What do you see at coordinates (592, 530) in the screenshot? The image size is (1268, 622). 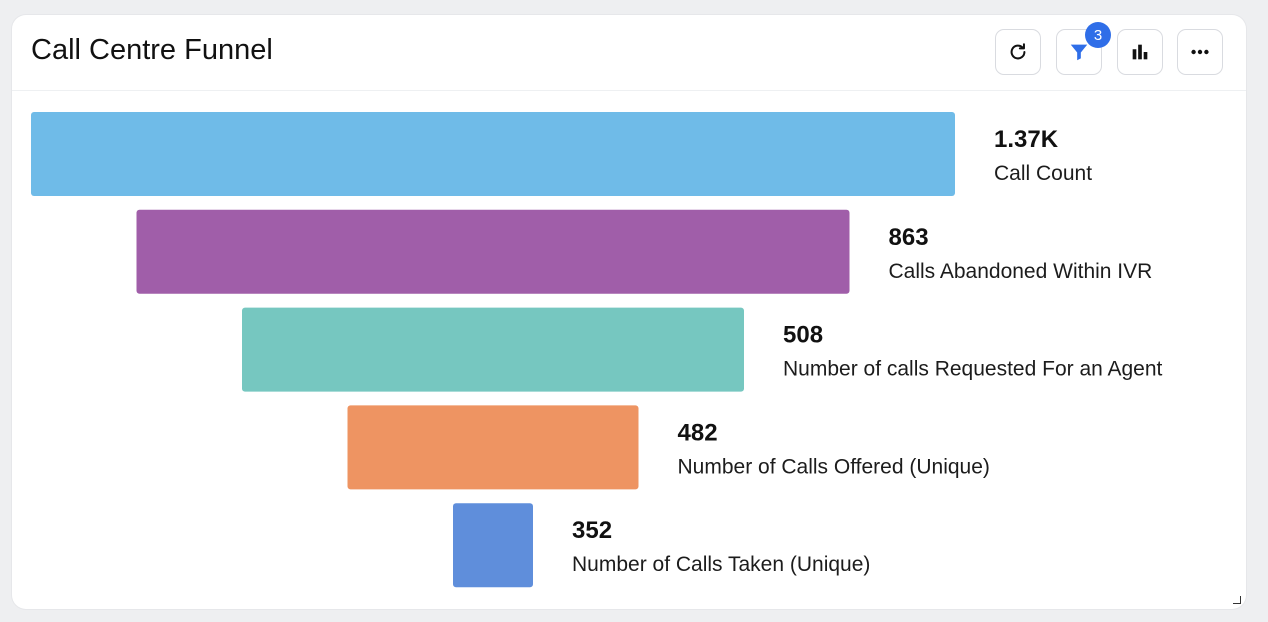 I see `funnel-value-label-5: 352` at bounding box center [592, 530].